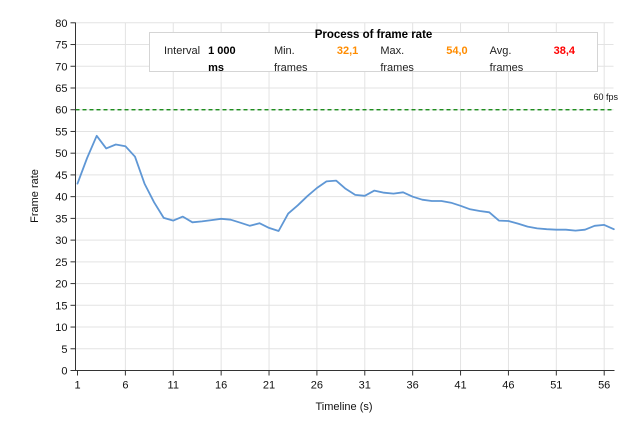  What do you see at coordinates (61, 24) in the screenshot?
I see `y-tick-label: 80` at bounding box center [61, 24].